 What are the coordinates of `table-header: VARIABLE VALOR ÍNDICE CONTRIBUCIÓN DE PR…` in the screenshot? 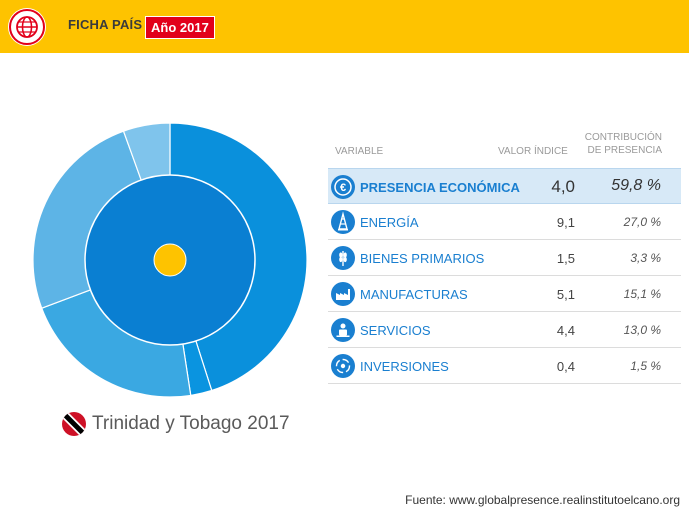 It's located at (504, 148).